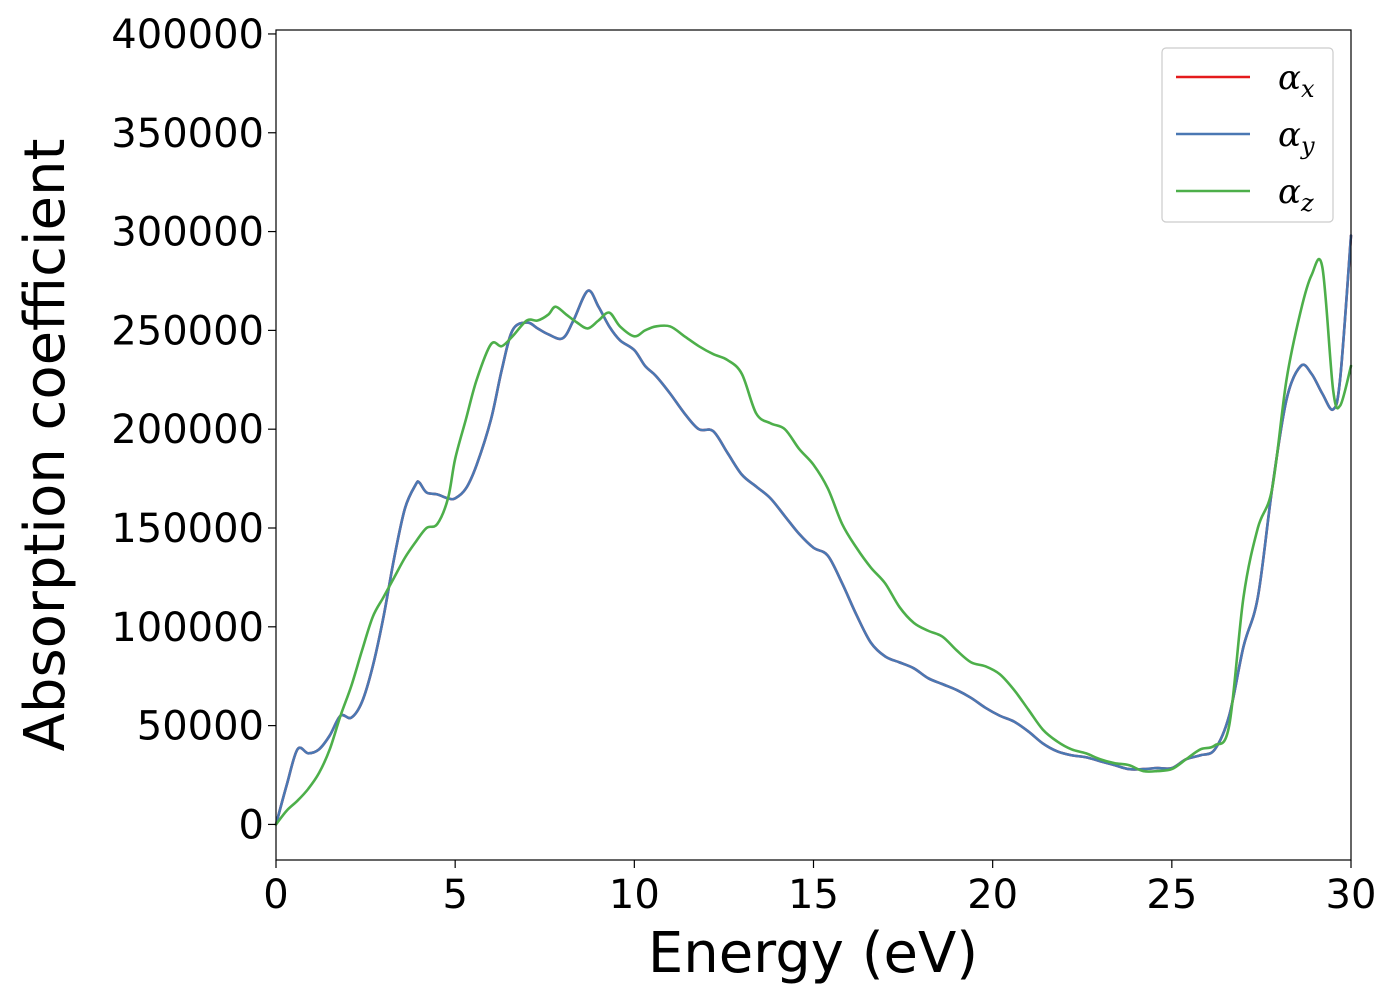 The image size is (1400, 1000). Describe the element at coordinates (1308, 89) in the screenshot. I see `legend-label-subscript: x` at that location.